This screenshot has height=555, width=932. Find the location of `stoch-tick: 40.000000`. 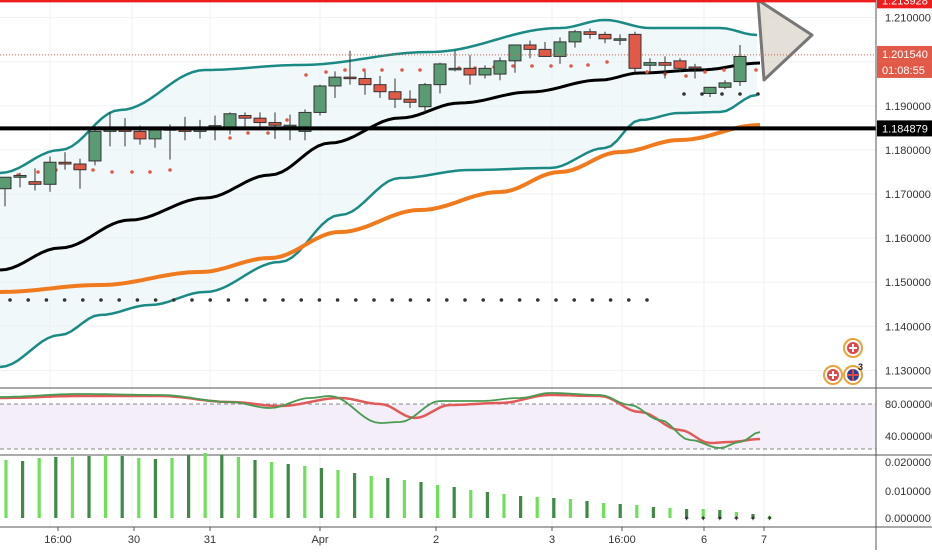

stoch-tick: 40.000000 is located at coordinates (908, 437).